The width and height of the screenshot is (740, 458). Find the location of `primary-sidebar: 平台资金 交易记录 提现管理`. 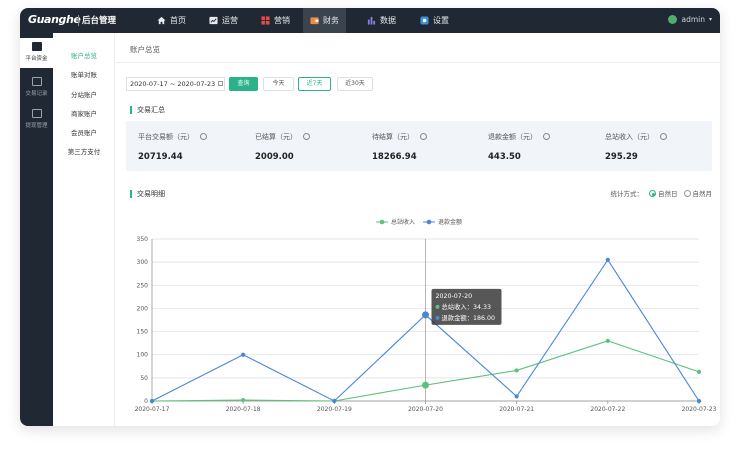

primary-sidebar: 平台资金 交易记录 提现管理 is located at coordinates (36, 229).